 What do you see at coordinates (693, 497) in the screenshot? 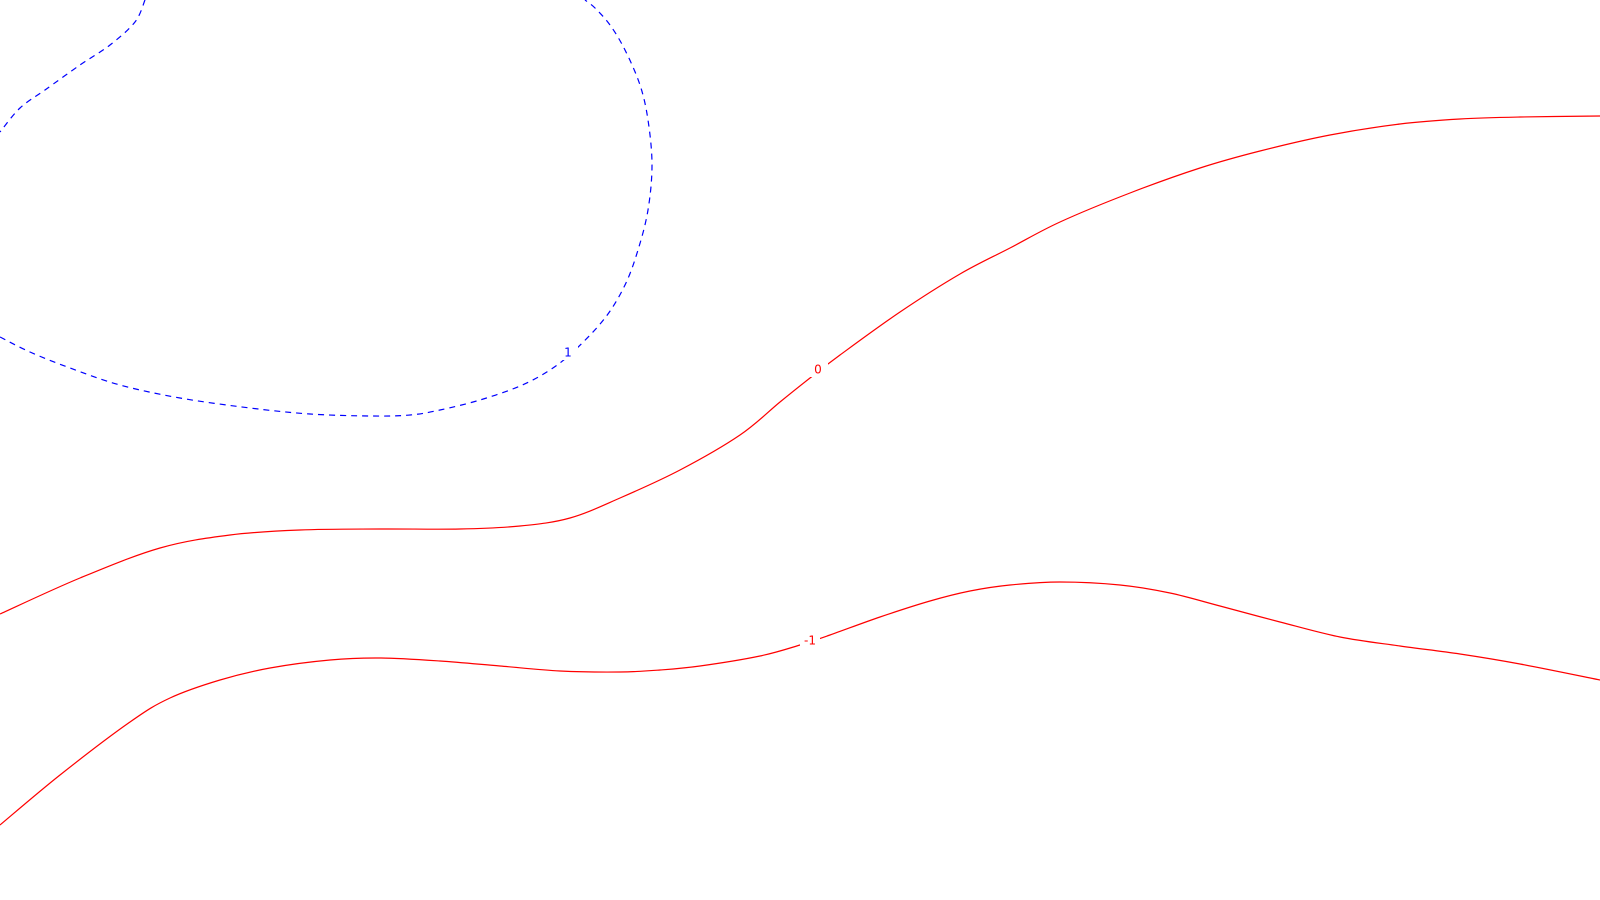
I see `contour-labels: 1 0 -1` at bounding box center [693, 497].